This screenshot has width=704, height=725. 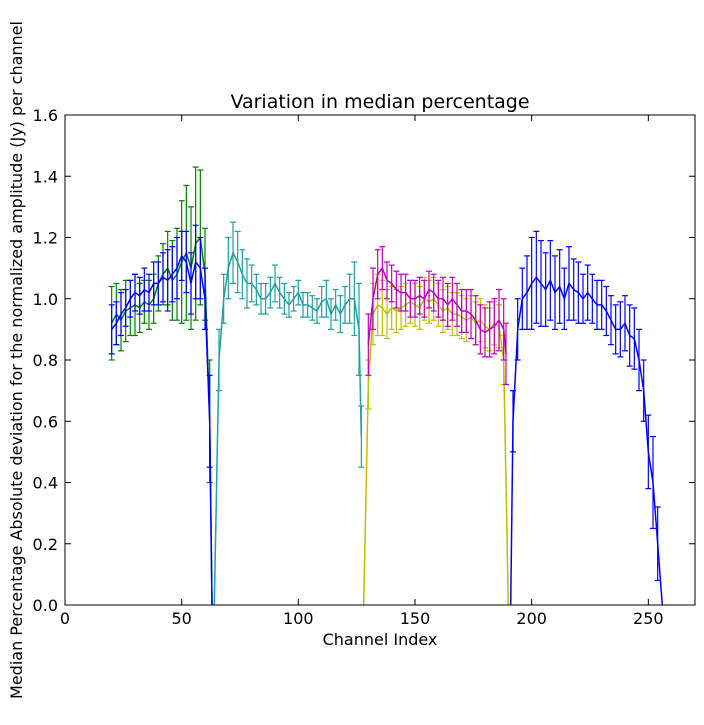 I want to click on y-tick-label: 1.6, so click(x=45, y=115).